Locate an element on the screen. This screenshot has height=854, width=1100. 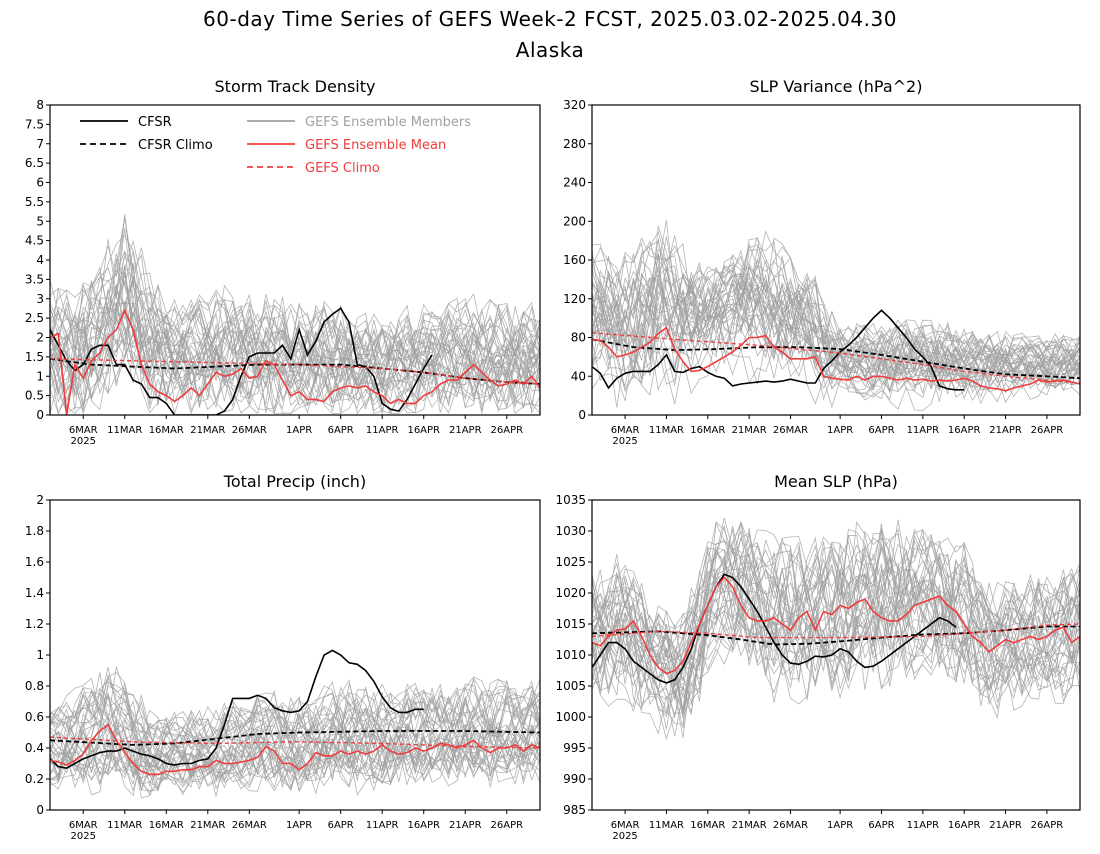
y-tick-label: 240 is located at coordinates (574, 183).